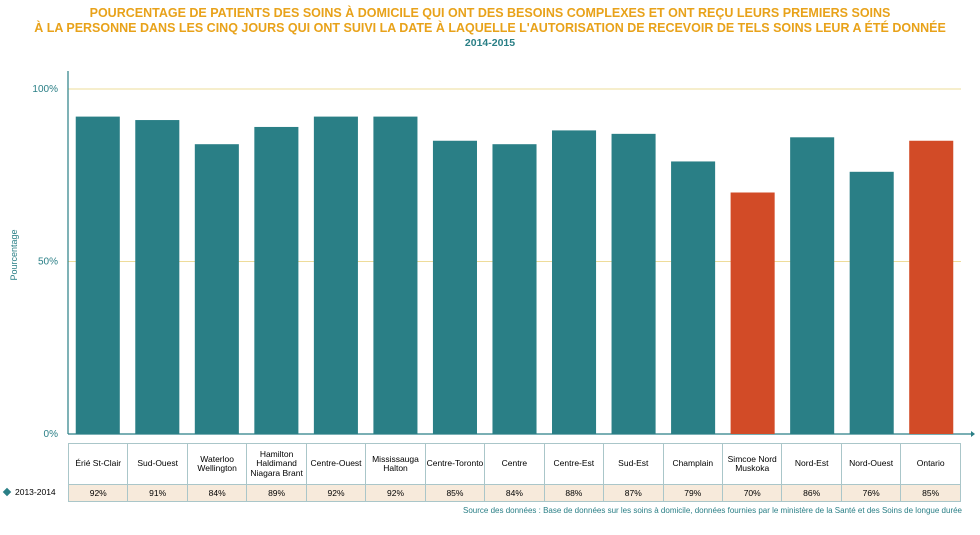 The image size is (980, 535). I want to click on category-label: Simcoe Nord Muskoka, so click(752, 464).